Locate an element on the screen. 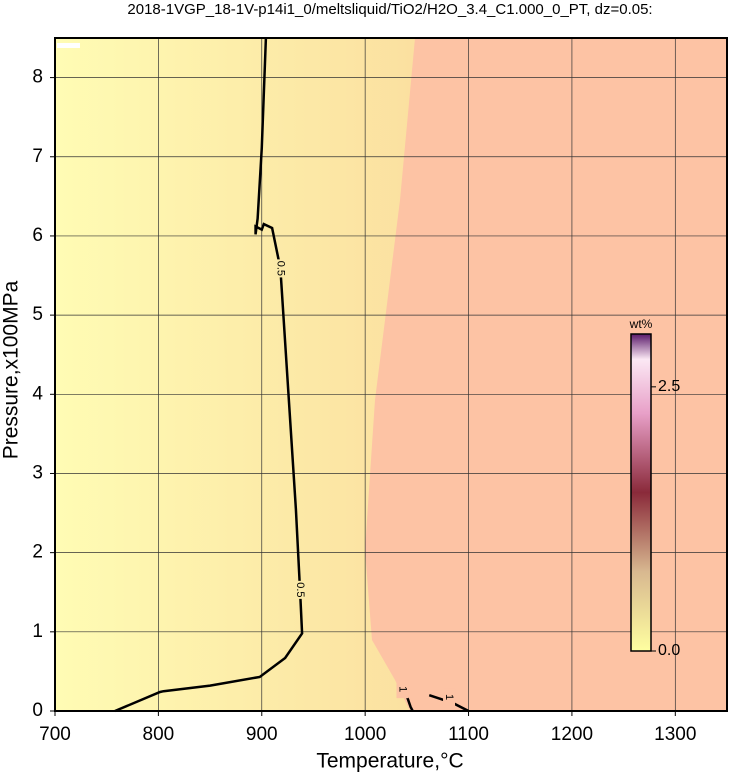 The width and height of the screenshot is (734, 776). colorbar-tick-label: 2.5 is located at coordinates (669, 386).